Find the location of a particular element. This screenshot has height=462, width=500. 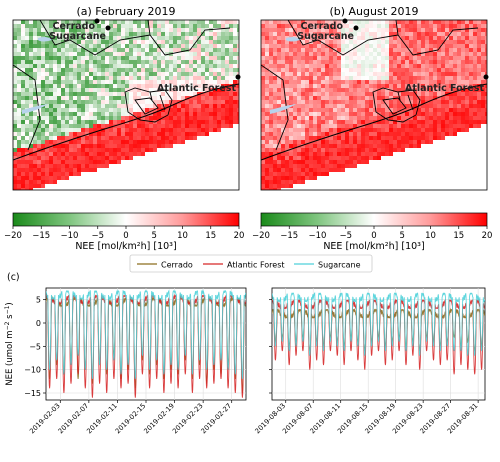

legend-label-sugarcane: Sugarcane is located at coordinates (339, 265).